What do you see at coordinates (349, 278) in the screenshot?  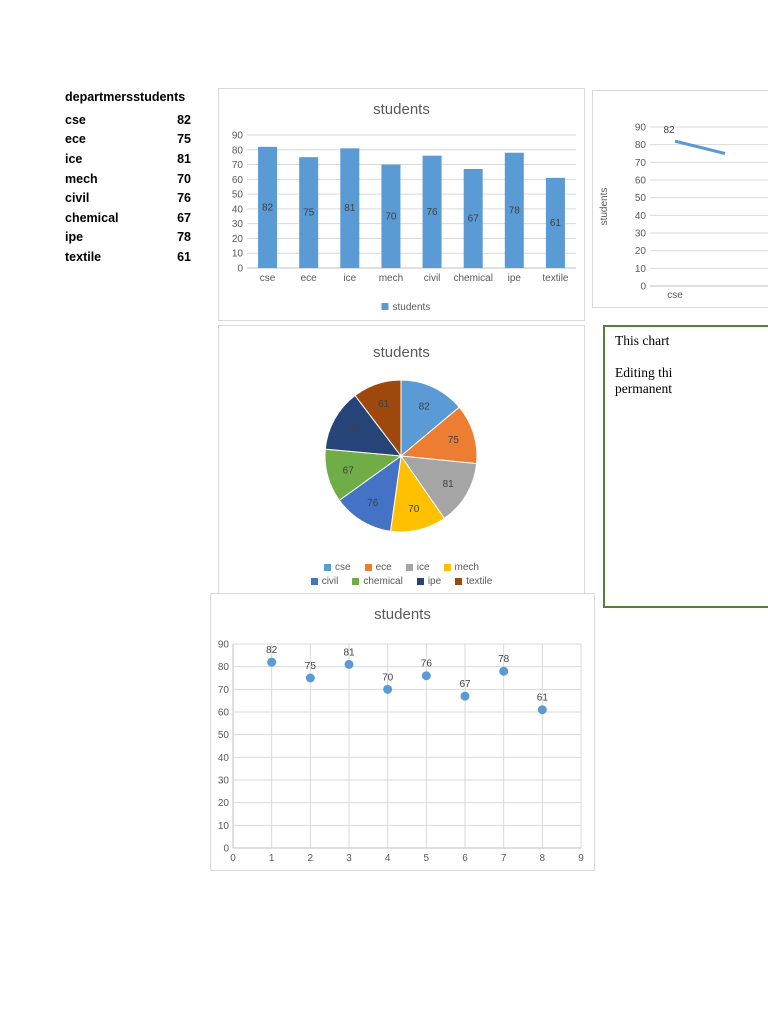 I see `x-category-label: ice` at bounding box center [349, 278].